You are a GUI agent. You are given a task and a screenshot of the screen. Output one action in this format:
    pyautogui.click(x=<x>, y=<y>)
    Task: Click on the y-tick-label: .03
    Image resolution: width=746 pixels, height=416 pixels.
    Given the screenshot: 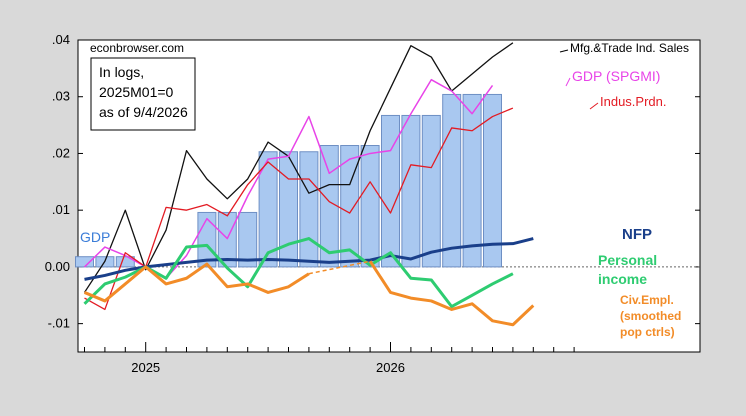 What is the action you would take?
    pyautogui.click(x=61, y=96)
    